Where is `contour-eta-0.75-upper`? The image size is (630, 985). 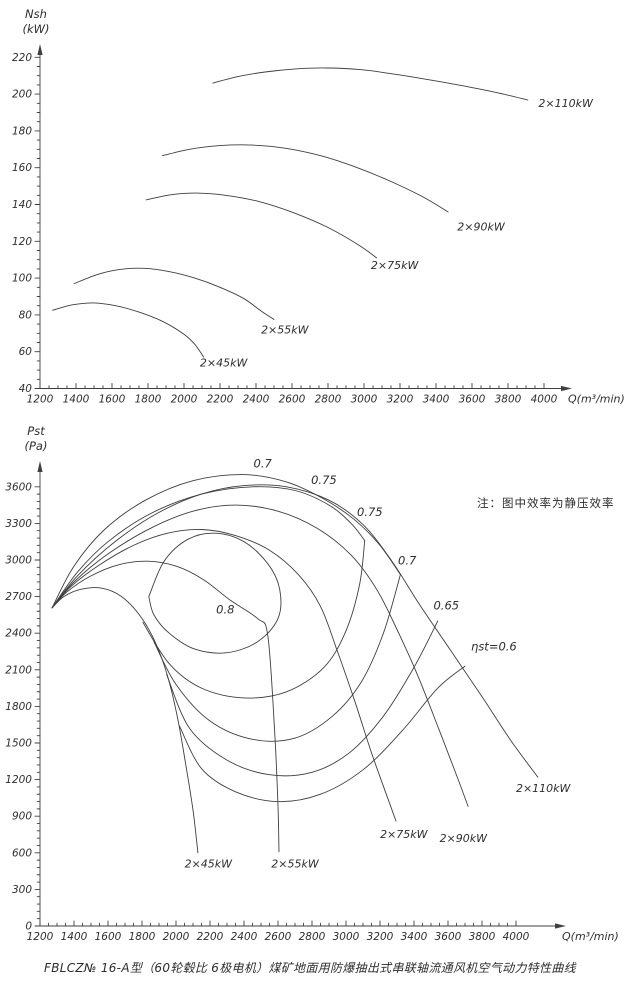
contour-eta-0.75-upper is located at coordinates (208, 547).